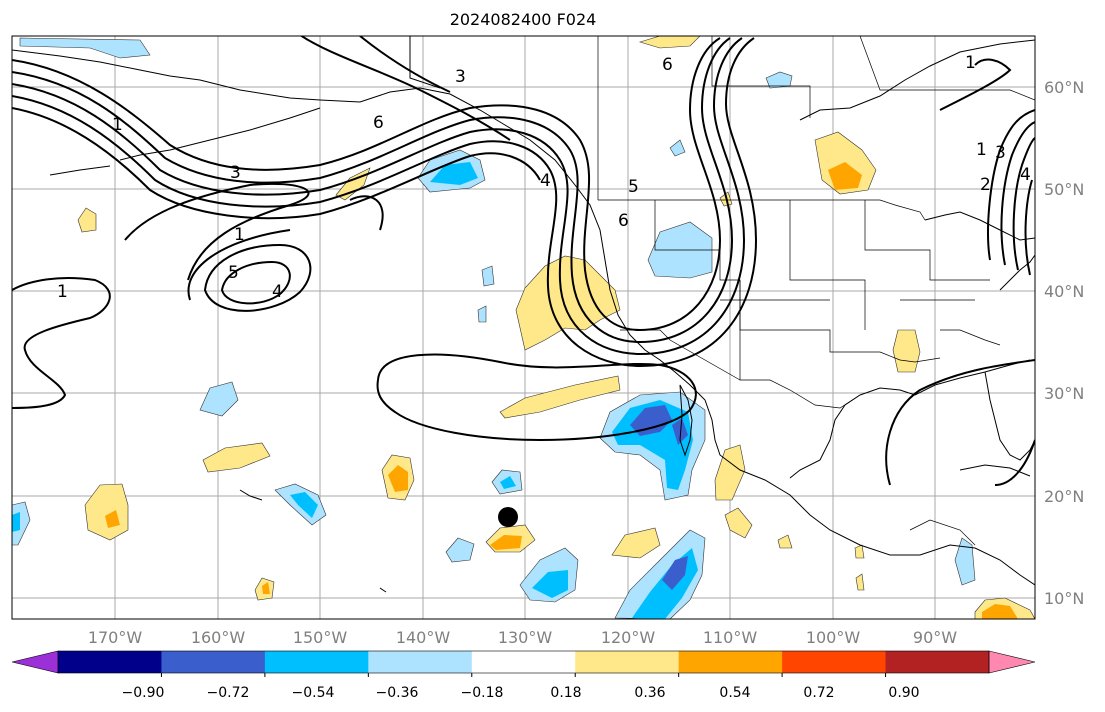 The image size is (1105, 712). Describe the element at coordinates (1064, 598) in the screenshot. I see `svg-text: 10°N` at that location.